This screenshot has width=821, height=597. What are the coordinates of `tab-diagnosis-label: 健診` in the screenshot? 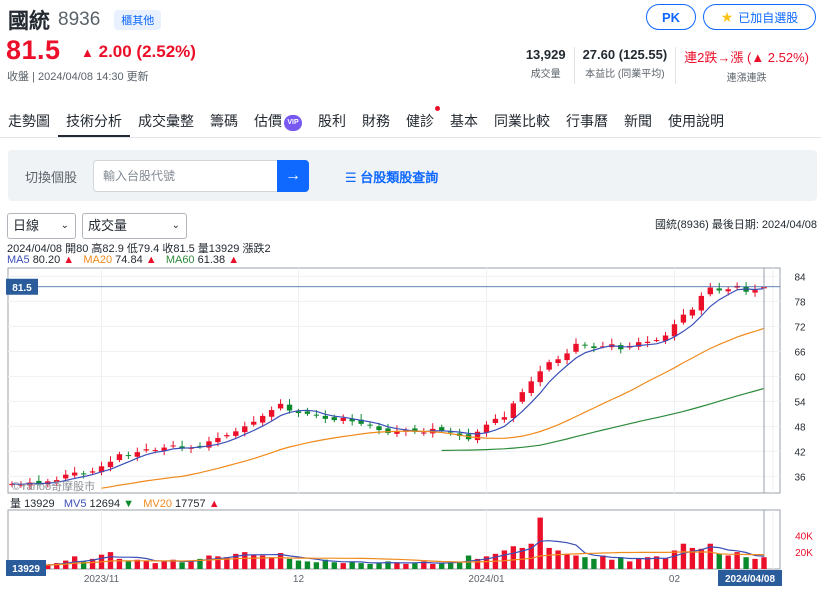 It's located at (420, 121).